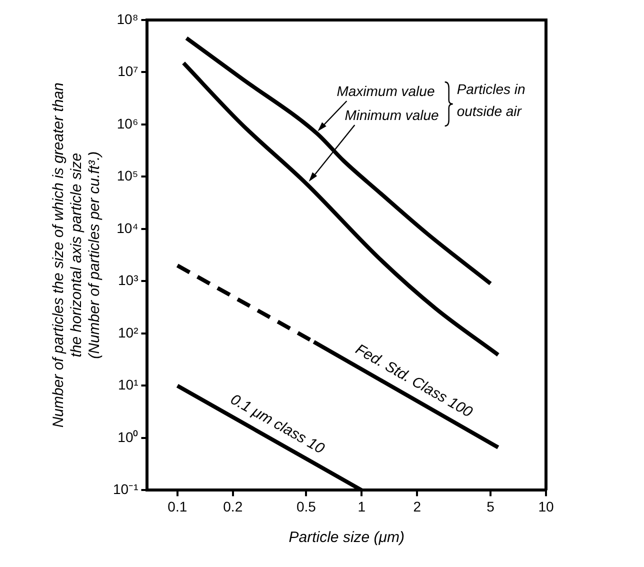  What do you see at coordinates (128, 384) in the screenshot?
I see `y-tick-label: 10¹` at bounding box center [128, 384].